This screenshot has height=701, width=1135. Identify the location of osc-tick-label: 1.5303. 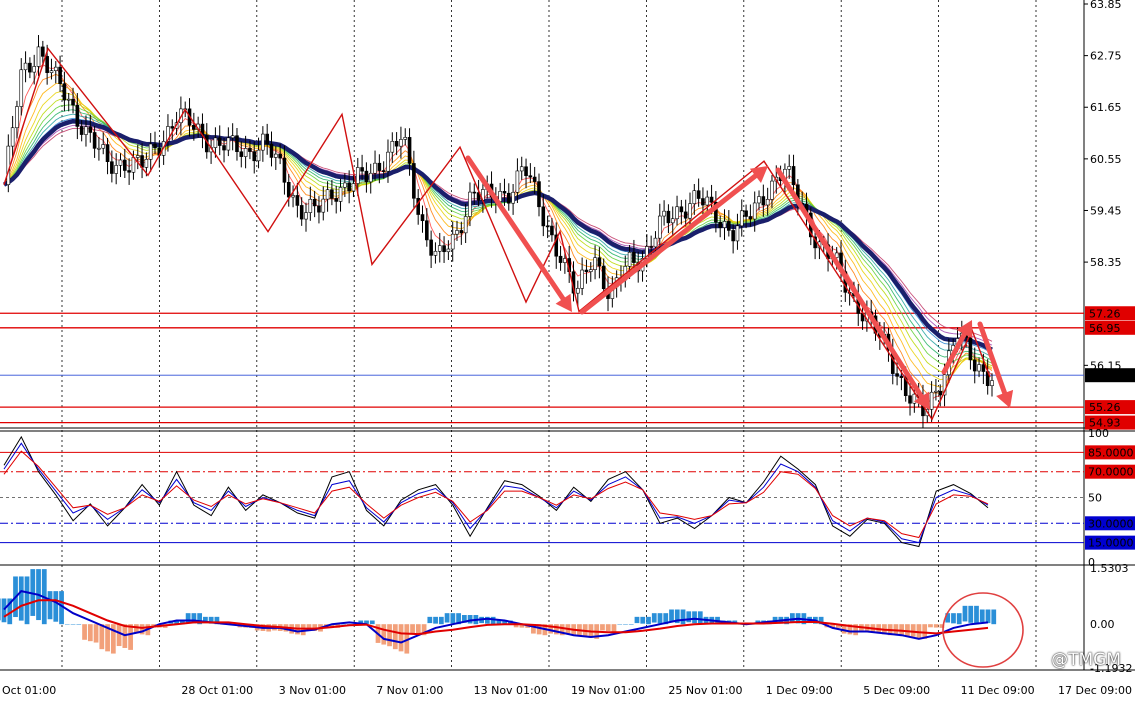
(1109, 568).